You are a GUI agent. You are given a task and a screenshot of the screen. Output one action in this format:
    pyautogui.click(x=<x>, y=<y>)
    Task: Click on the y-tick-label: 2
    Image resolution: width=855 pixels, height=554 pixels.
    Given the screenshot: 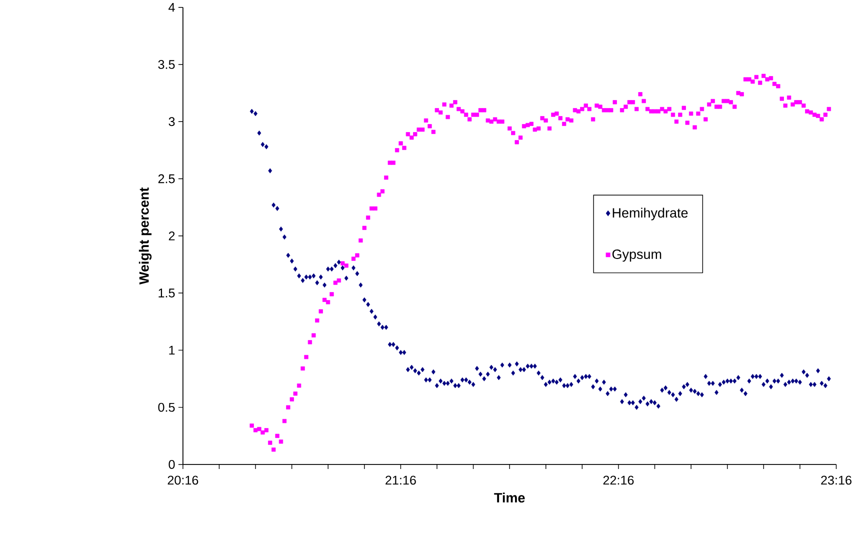 What is the action you would take?
    pyautogui.click(x=171, y=236)
    